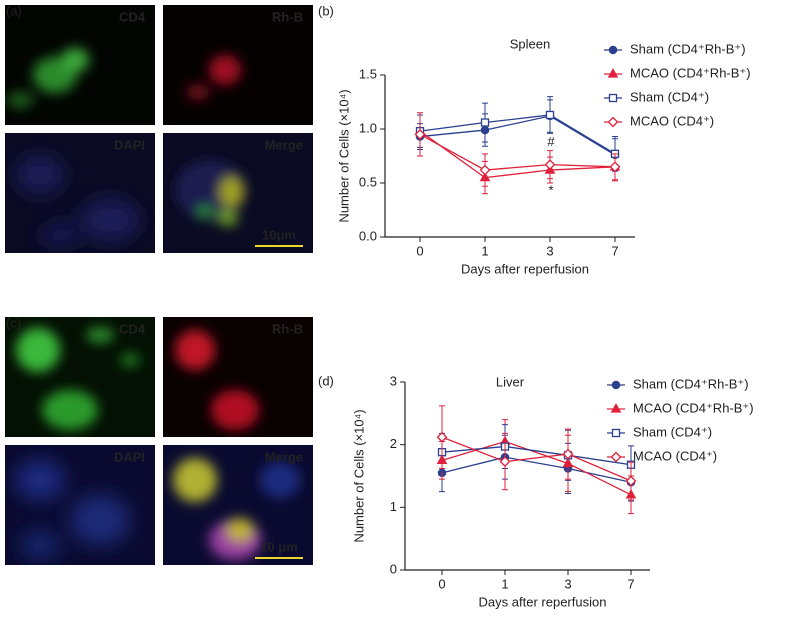 The width and height of the screenshot is (800, 620). Describe the element at coordinates (13, 322) in the screenshot. I see `panel-label: (c)` at that location.